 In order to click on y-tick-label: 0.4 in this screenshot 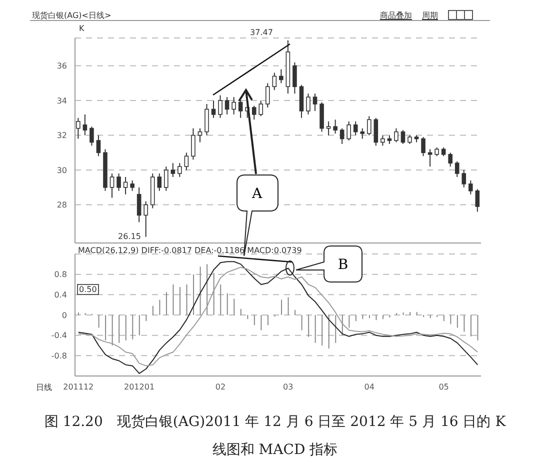, I will do `click(60, 295)`.